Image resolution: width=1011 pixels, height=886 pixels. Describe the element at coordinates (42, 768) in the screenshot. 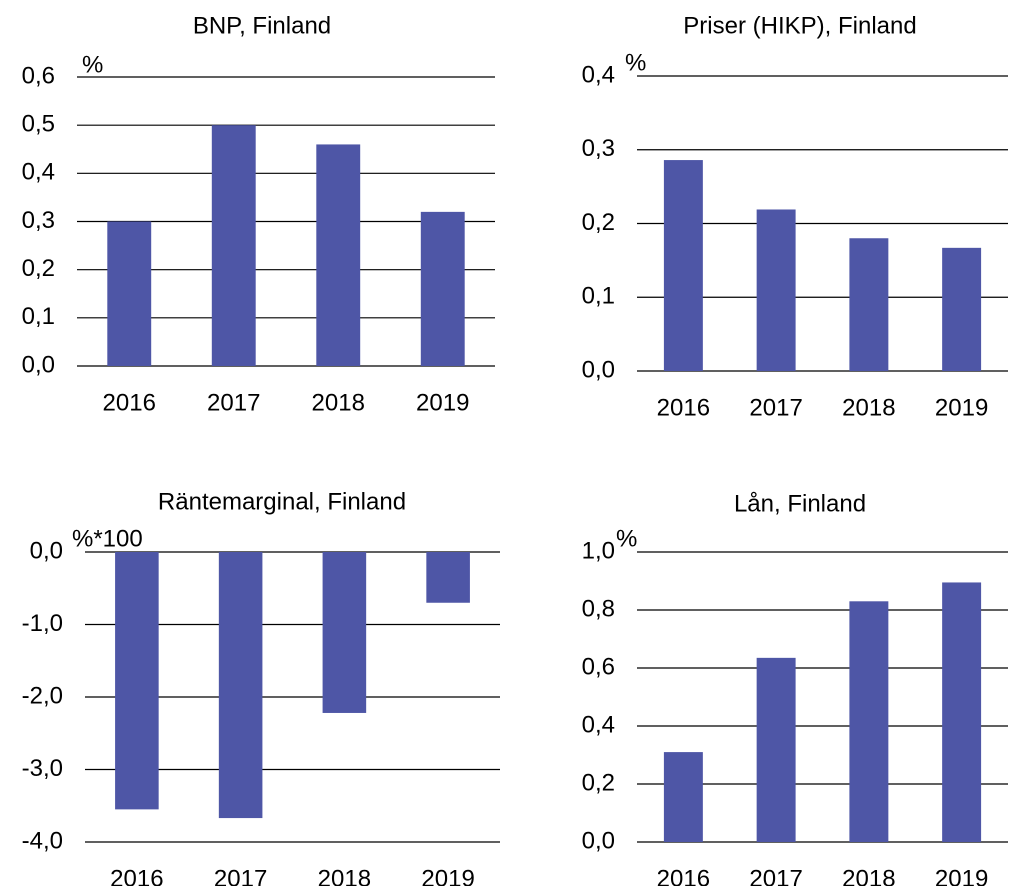

I see `y-tick-label: -3,0` at that location.